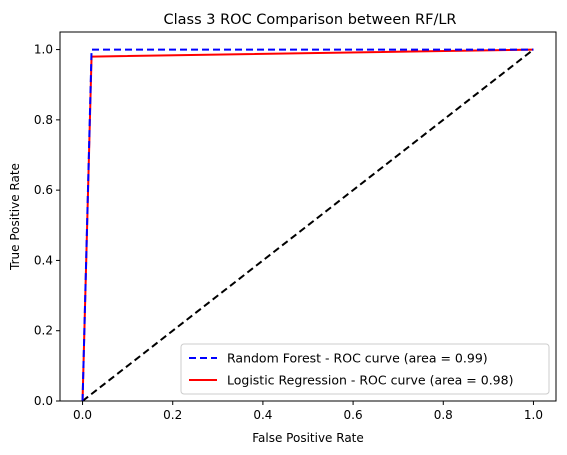 This screenshot has width=567, height=455. What do you see at coordinates (357, 358) in the screenshot?
I see `legend-entry-label: Random Forest - ROC curve (area = 0.99)` at bounding box center [357, 358].